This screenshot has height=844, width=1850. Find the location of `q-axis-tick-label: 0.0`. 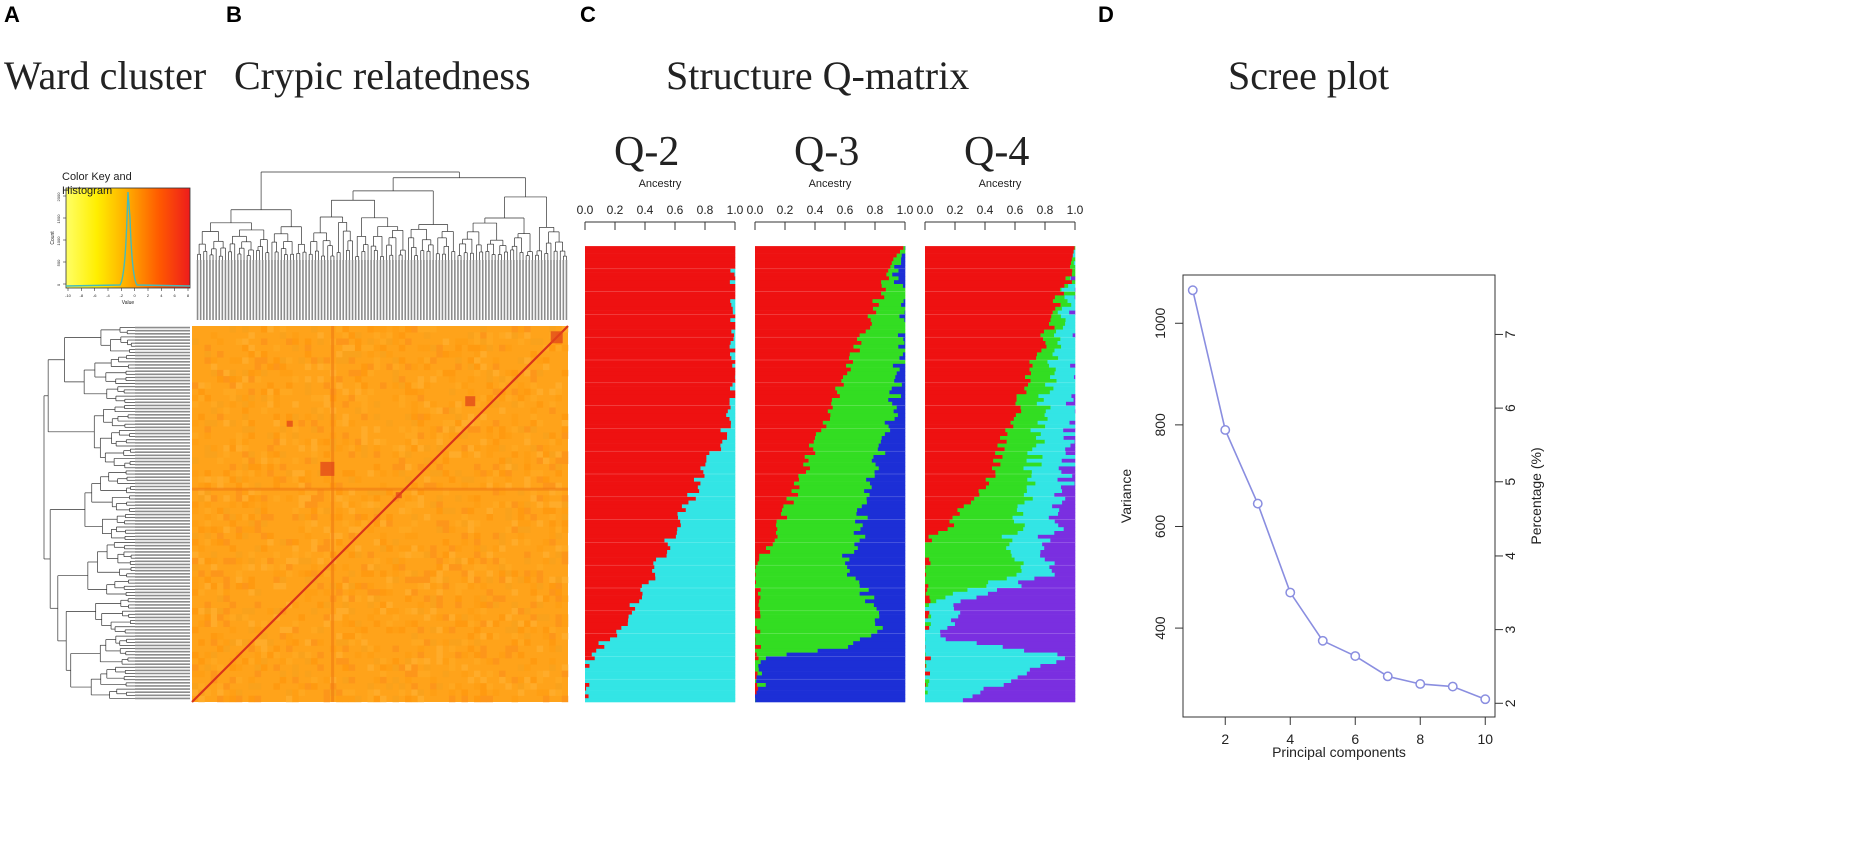

q-axis-tick-label: 0.0 is located at coordinates (755, 210).